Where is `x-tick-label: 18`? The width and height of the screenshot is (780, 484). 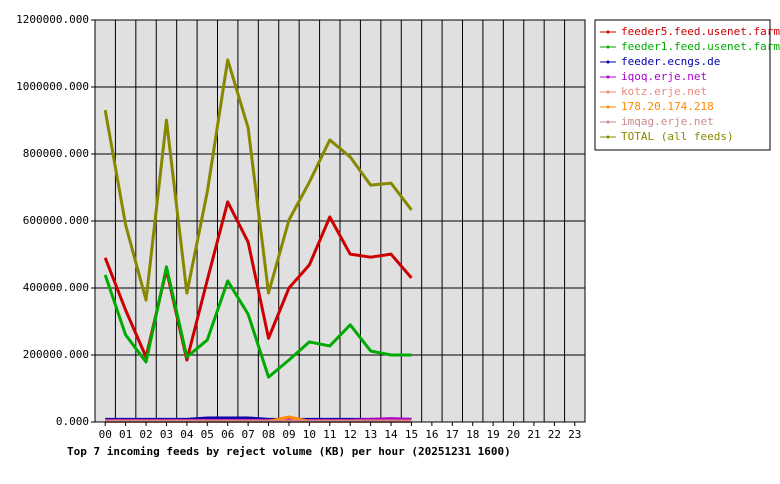 x-tick-label: 18 is located at coordinates (472, 434).